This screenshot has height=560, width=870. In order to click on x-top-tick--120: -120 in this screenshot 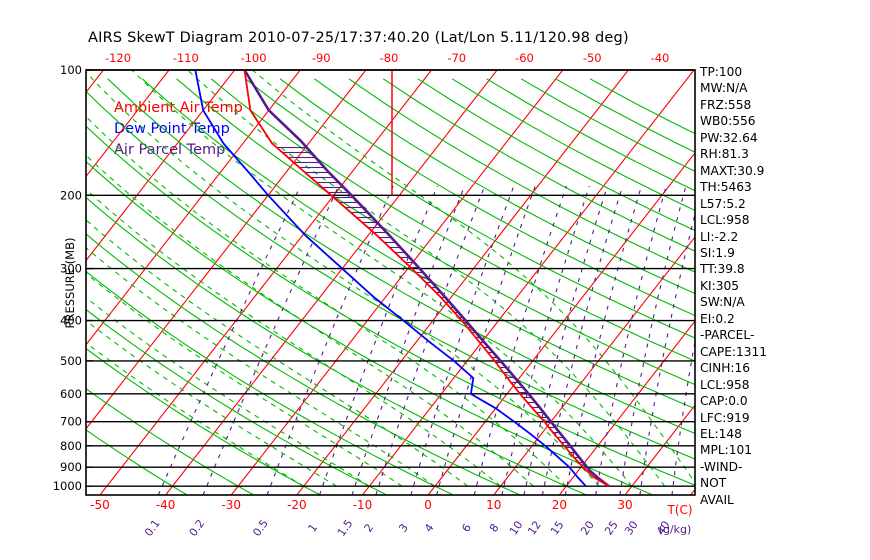, I will do `click(118, 58)`.